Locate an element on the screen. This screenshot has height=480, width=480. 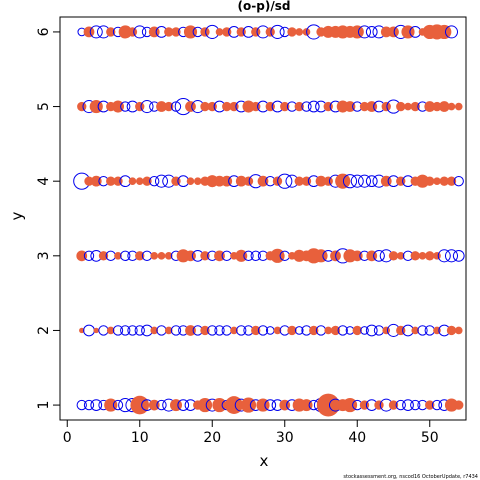
x-tick-label: 10 is located at coordinates (140, 438).